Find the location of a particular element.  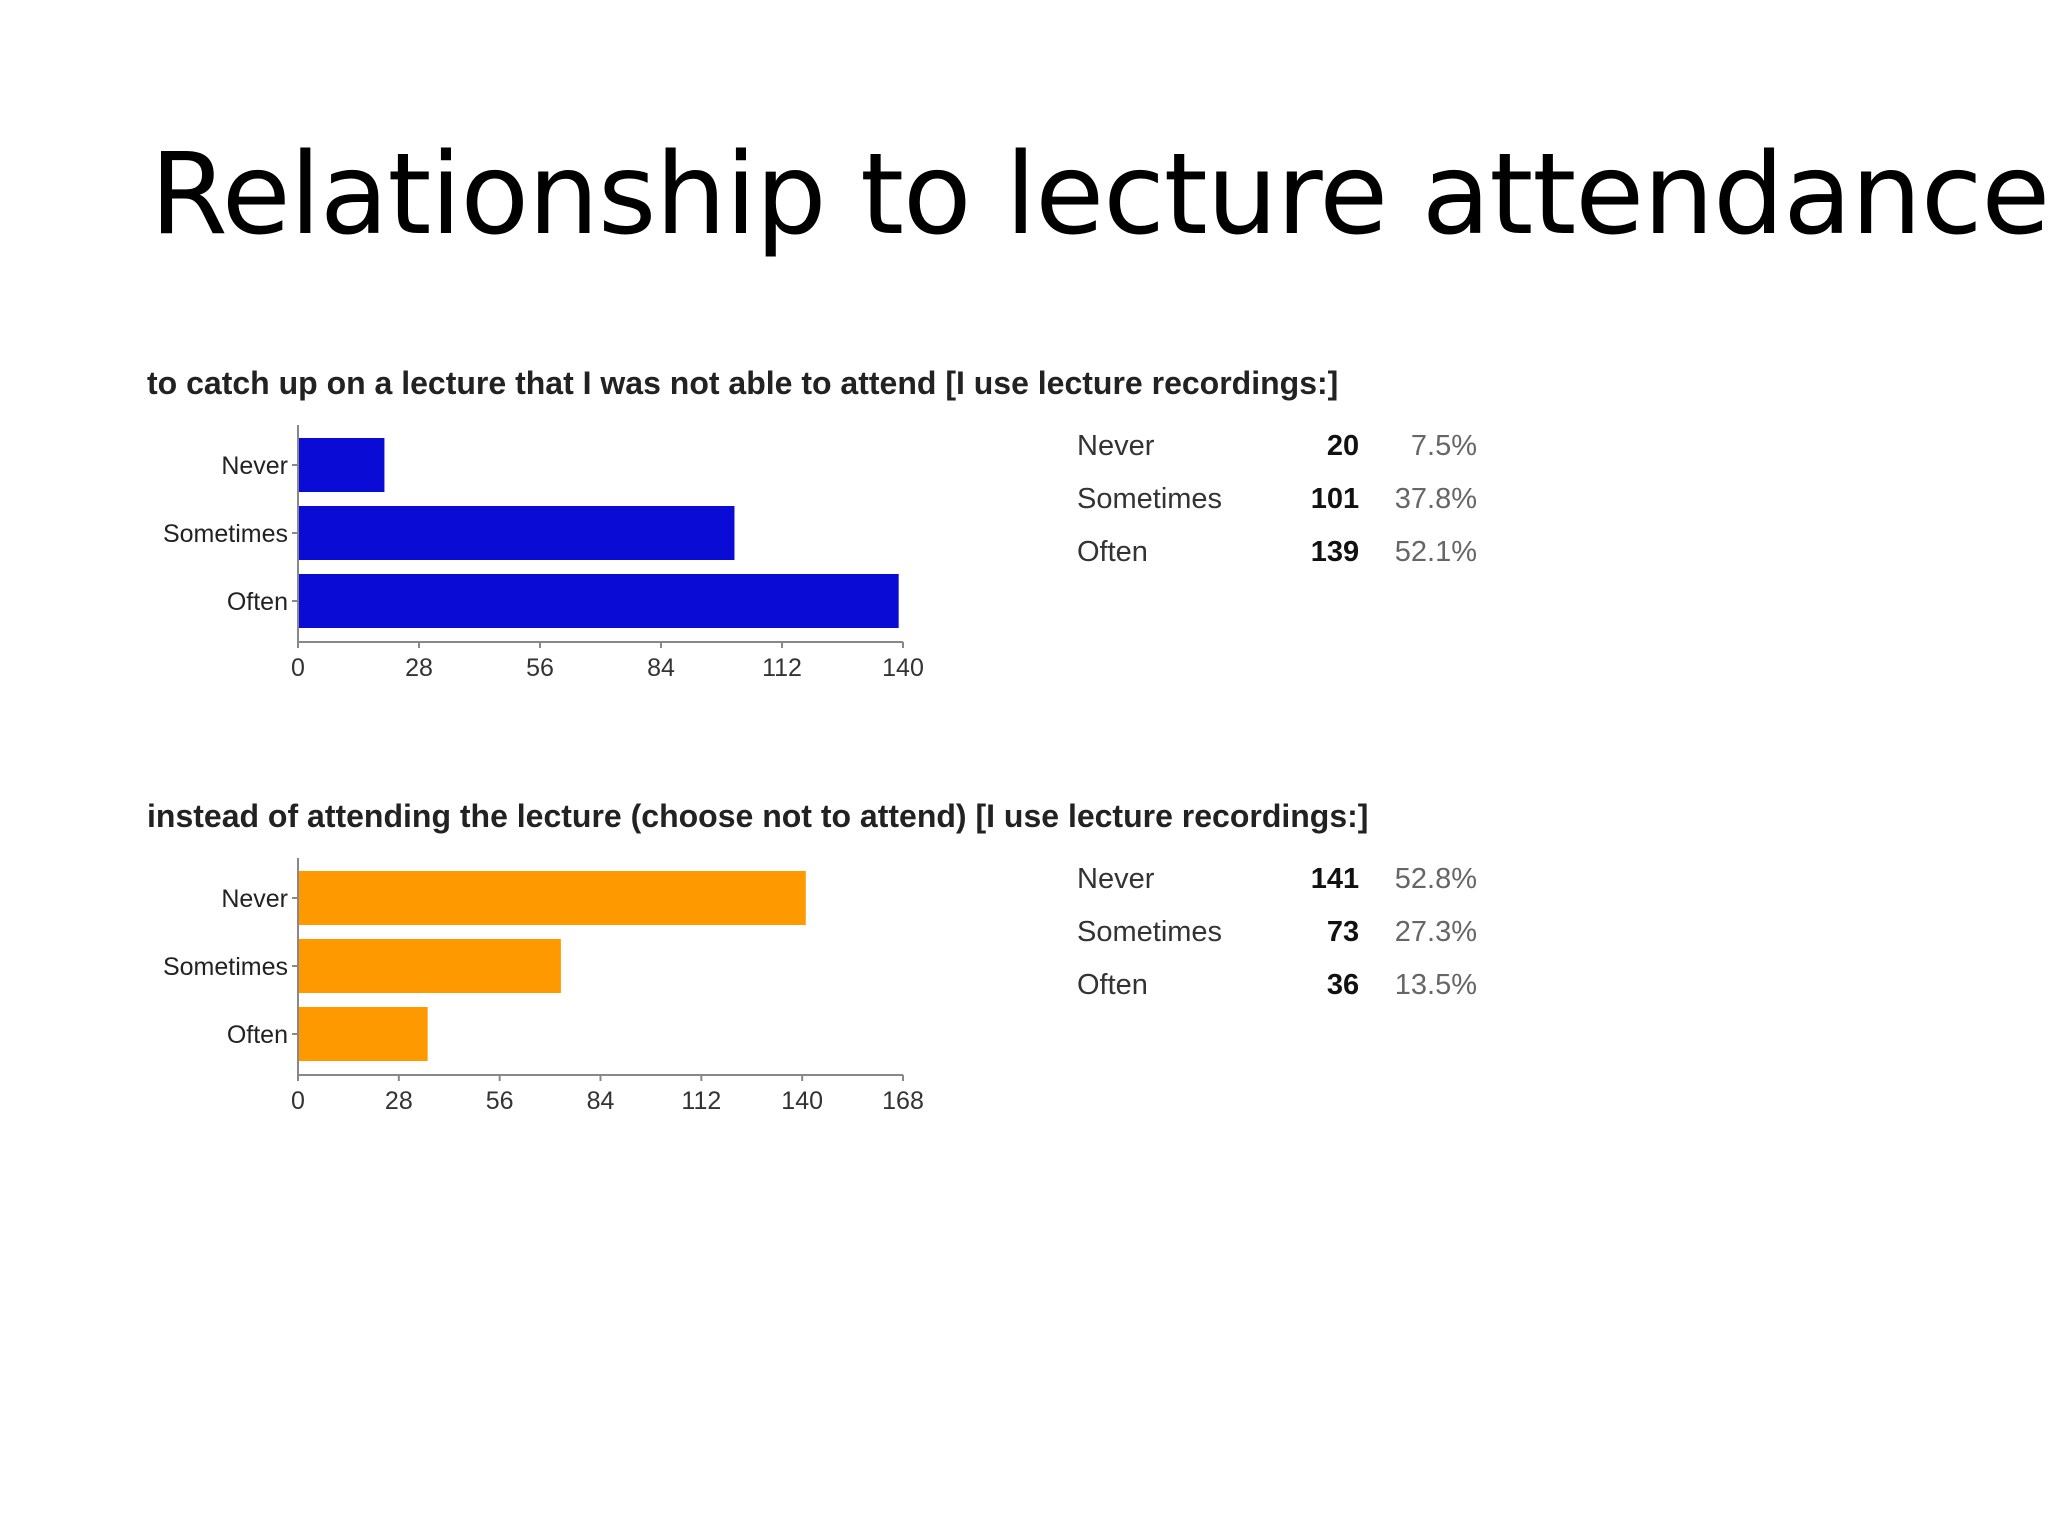

slide-title: Relationship to lecture attendance is located at coordinates (1099, 195).